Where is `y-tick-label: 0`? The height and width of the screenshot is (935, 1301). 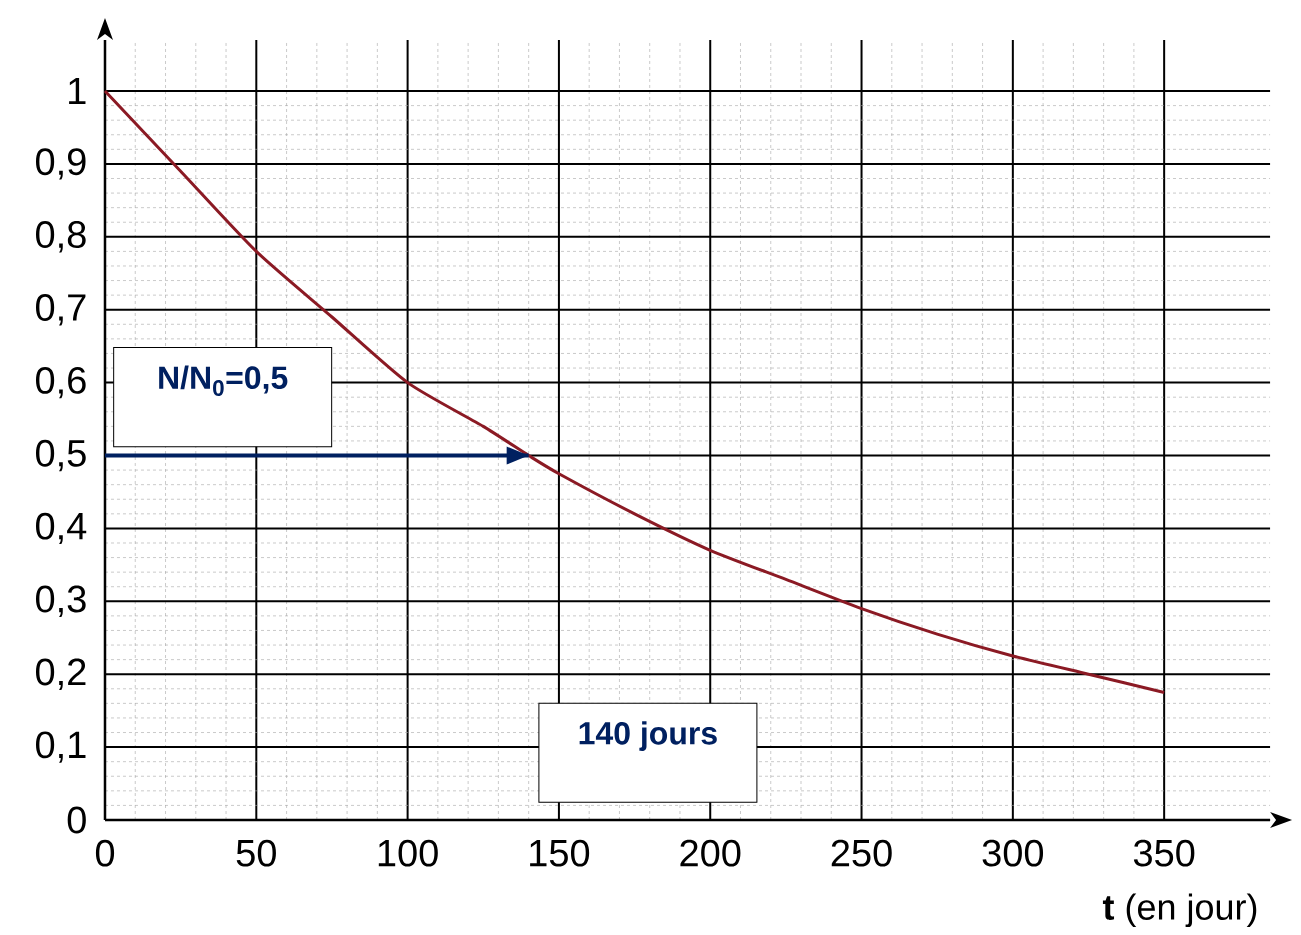
y-tick-label: 0 is located at coordinates (76, 820).